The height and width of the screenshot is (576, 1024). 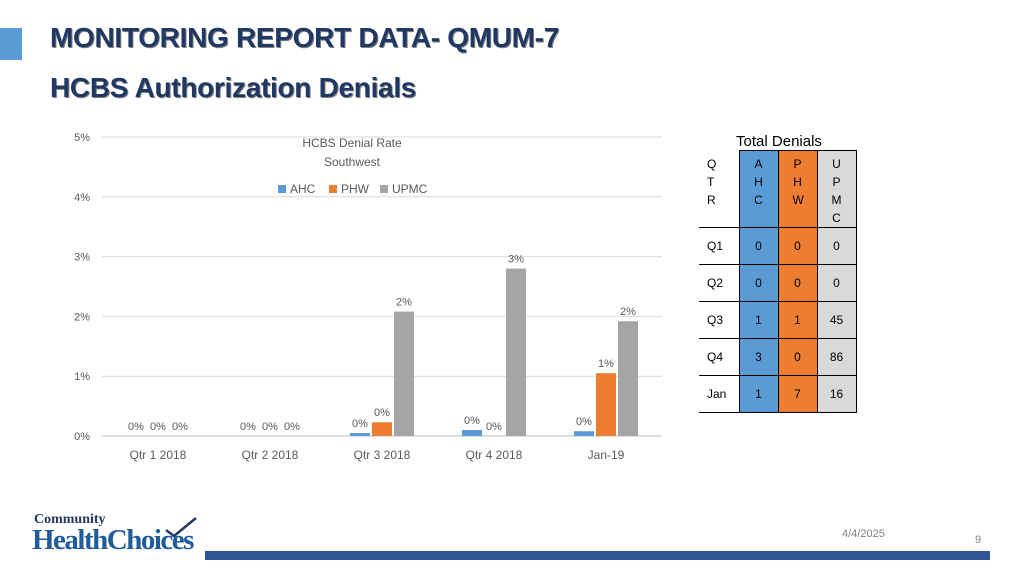 I want to click on y-tick-label: 1%, so click(x=82, y=377).